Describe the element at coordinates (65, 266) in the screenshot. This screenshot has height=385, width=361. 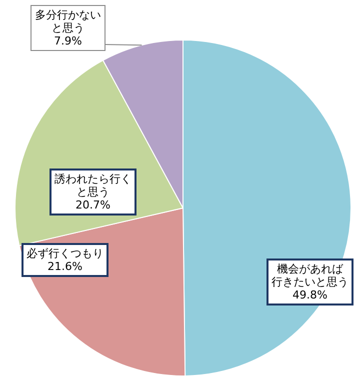
I see `data-label: 21.6%` at that location.